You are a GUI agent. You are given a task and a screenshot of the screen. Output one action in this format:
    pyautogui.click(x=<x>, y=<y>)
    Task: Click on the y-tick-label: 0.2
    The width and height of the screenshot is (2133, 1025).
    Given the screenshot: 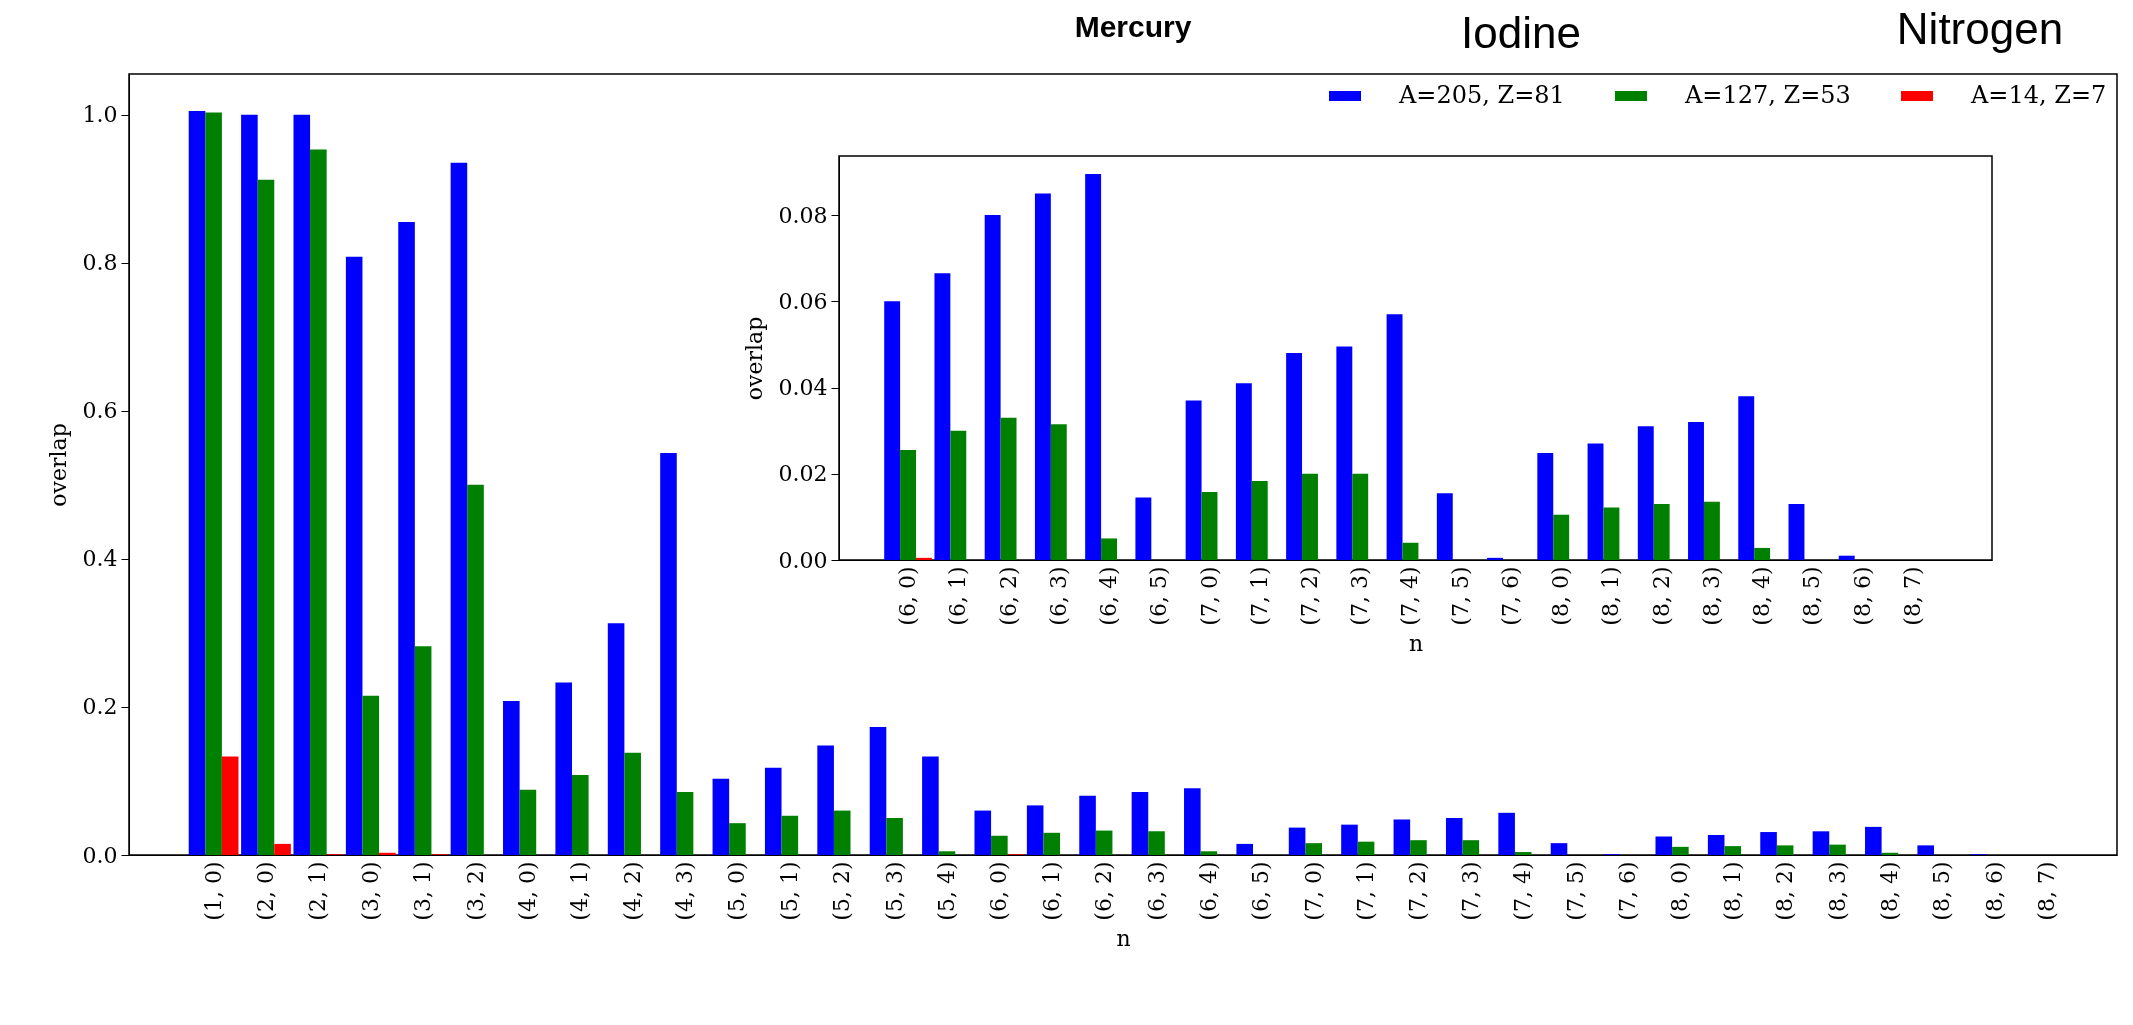 What is the action you would take?
    pyautogui.click(x=100, y=707)
    